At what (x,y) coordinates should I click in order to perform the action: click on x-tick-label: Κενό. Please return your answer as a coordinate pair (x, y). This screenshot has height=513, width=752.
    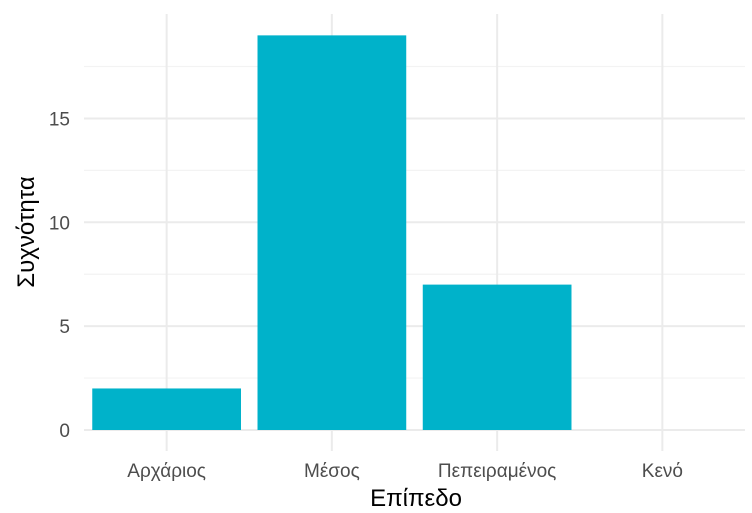
    Looking at the image, I should click on (662, 471).